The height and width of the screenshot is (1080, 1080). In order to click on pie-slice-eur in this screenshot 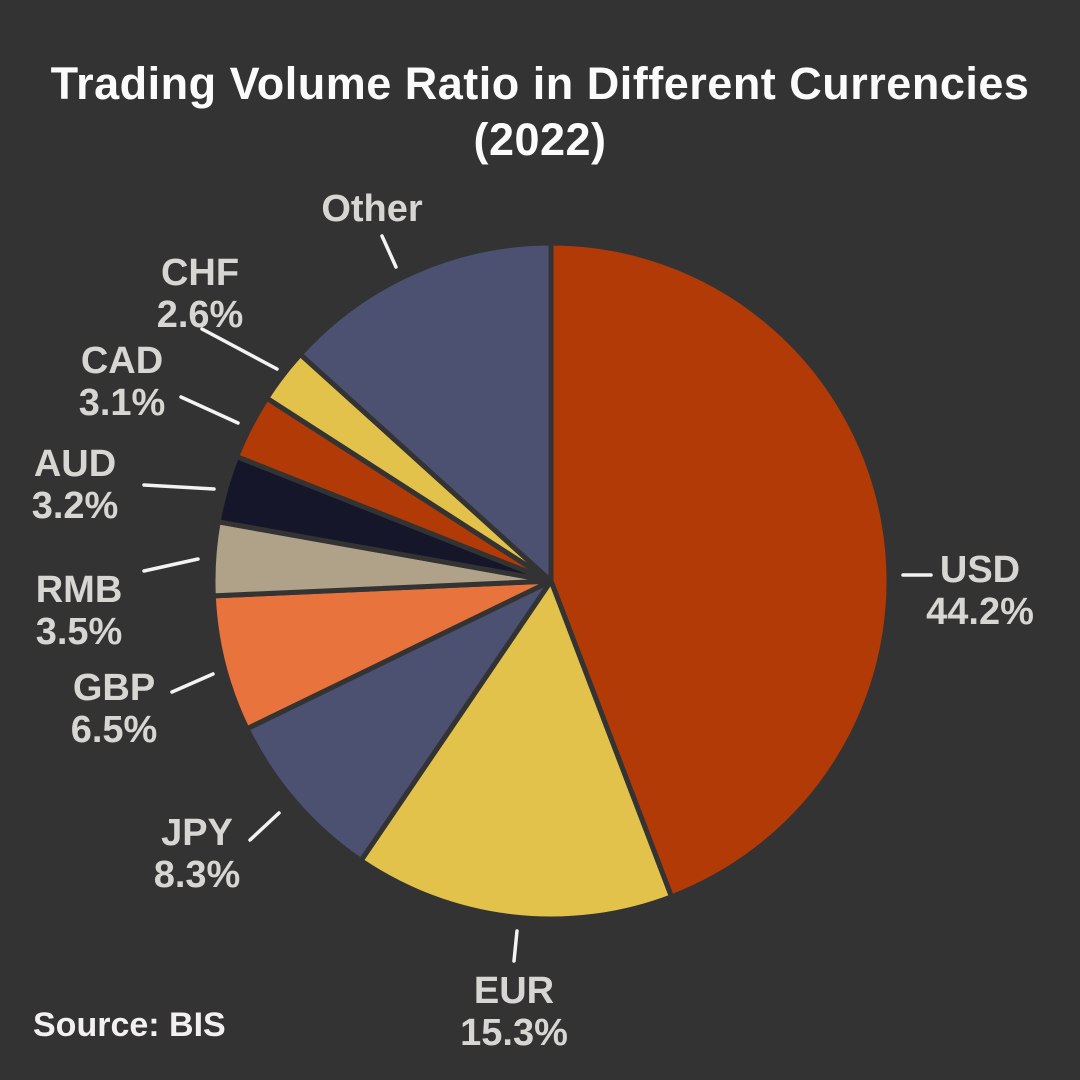, I will do `click(516, 750)`.